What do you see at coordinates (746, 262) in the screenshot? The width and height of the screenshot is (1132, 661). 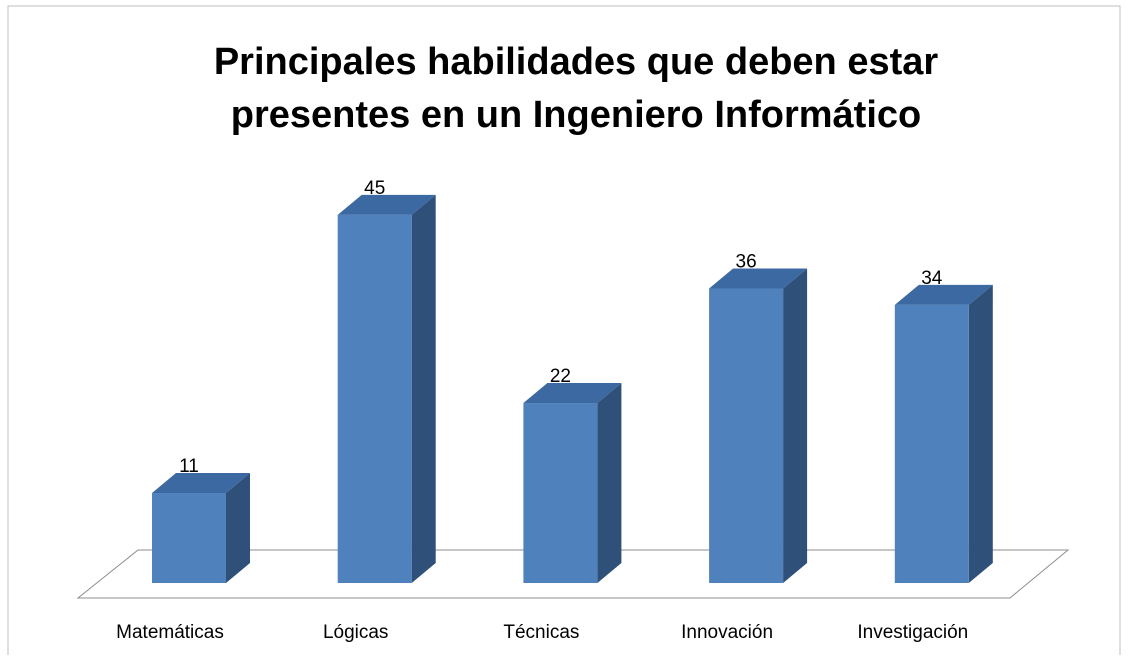 I see `data-label: 36` at bounding box center [746, 262].